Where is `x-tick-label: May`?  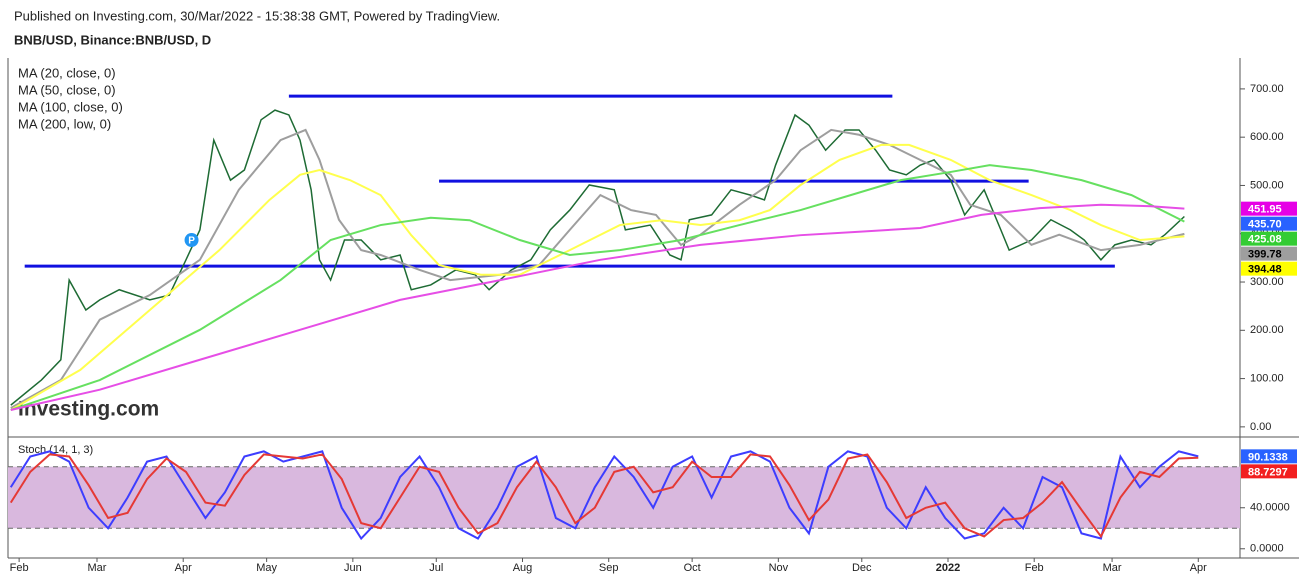 x-tick-label: May is located at coordinates (266, 568).